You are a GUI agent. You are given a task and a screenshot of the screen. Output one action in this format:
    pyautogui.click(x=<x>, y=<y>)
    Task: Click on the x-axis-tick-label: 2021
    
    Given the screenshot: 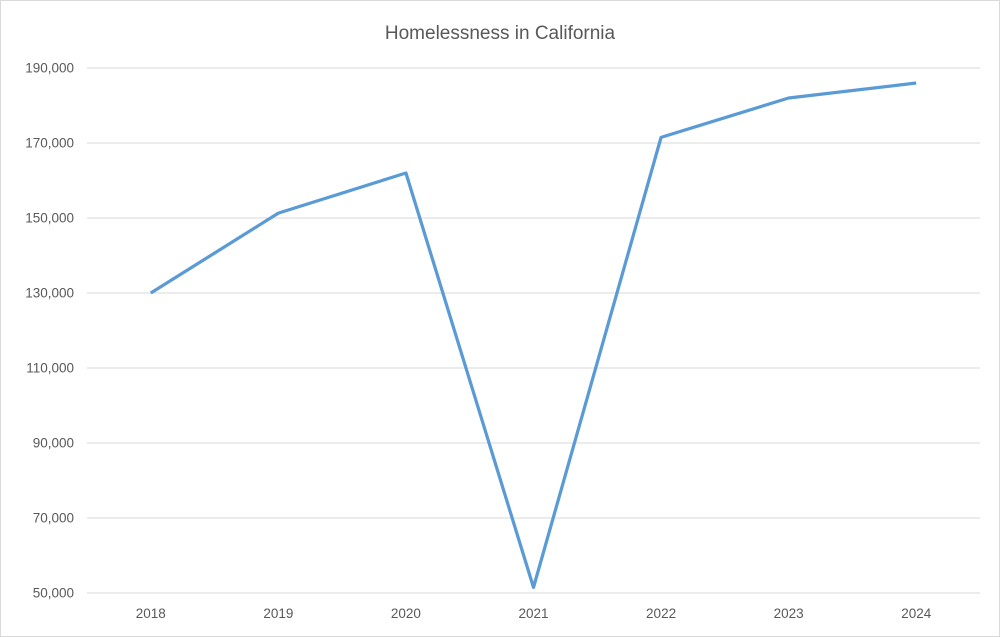 What is the action you would take?
    pyautogui.click(x=533, y=613)
    